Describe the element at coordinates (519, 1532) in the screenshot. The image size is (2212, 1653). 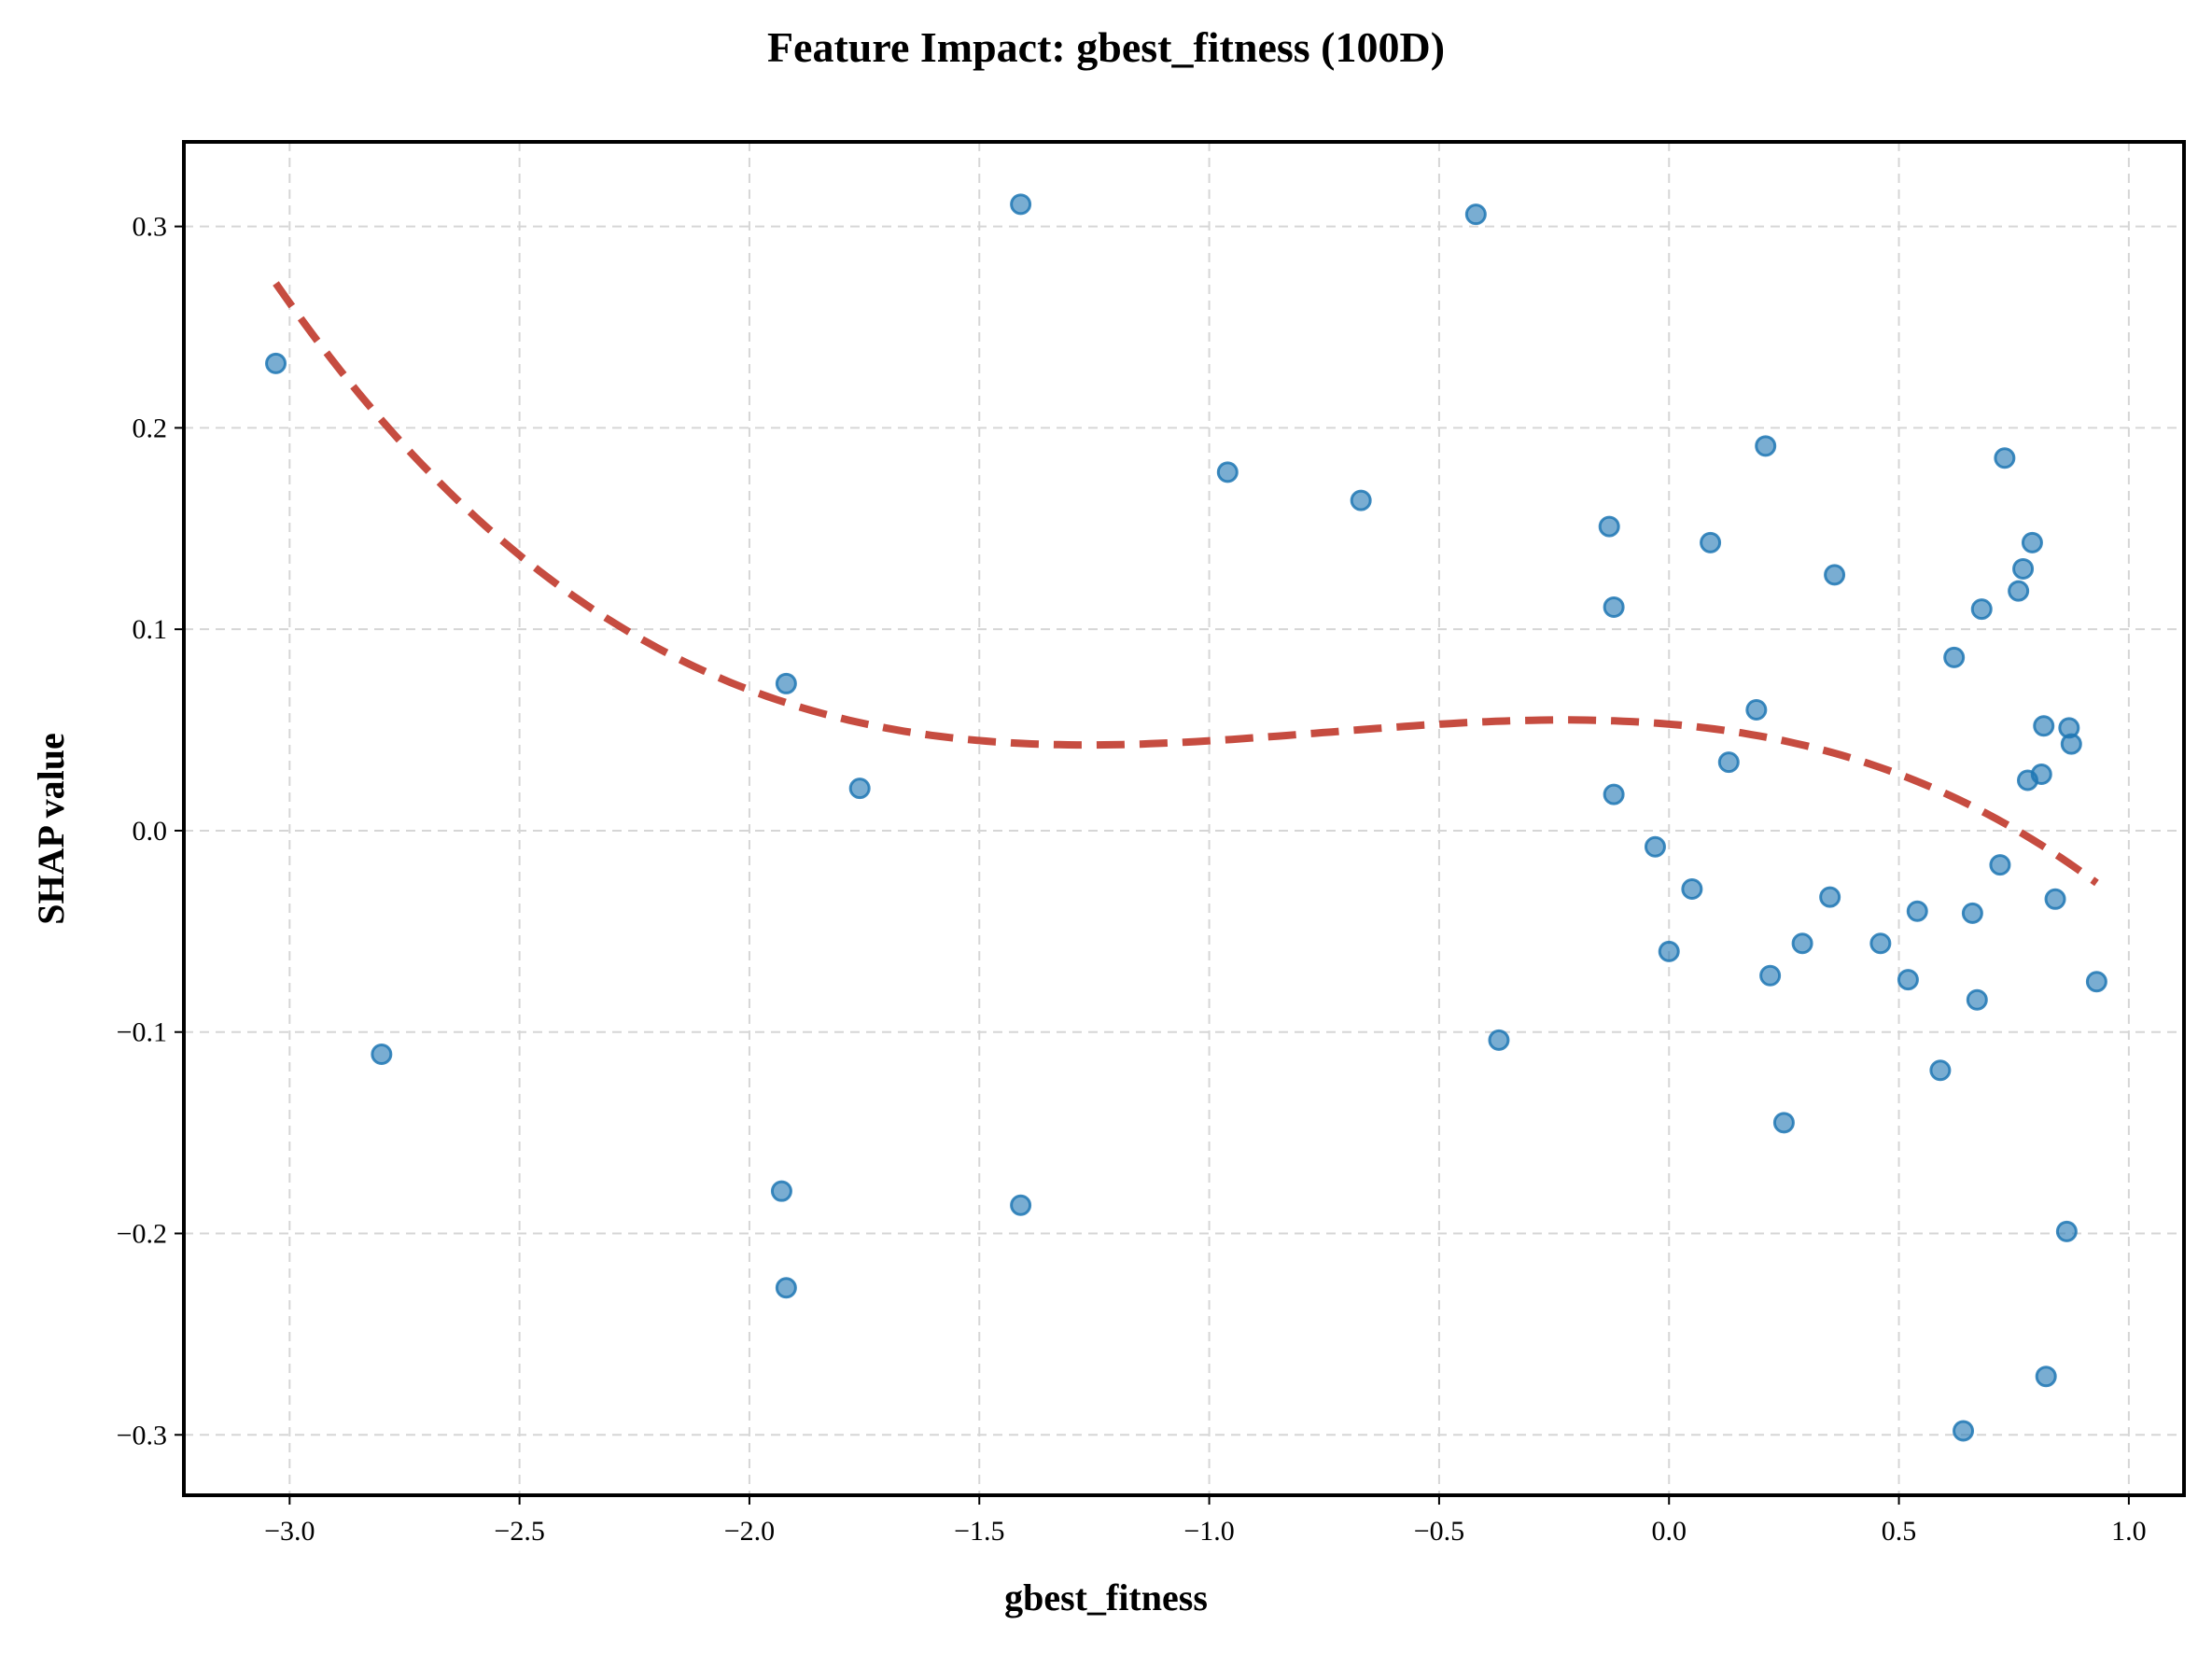
I see `x-tick-label: −2.5` at that location.